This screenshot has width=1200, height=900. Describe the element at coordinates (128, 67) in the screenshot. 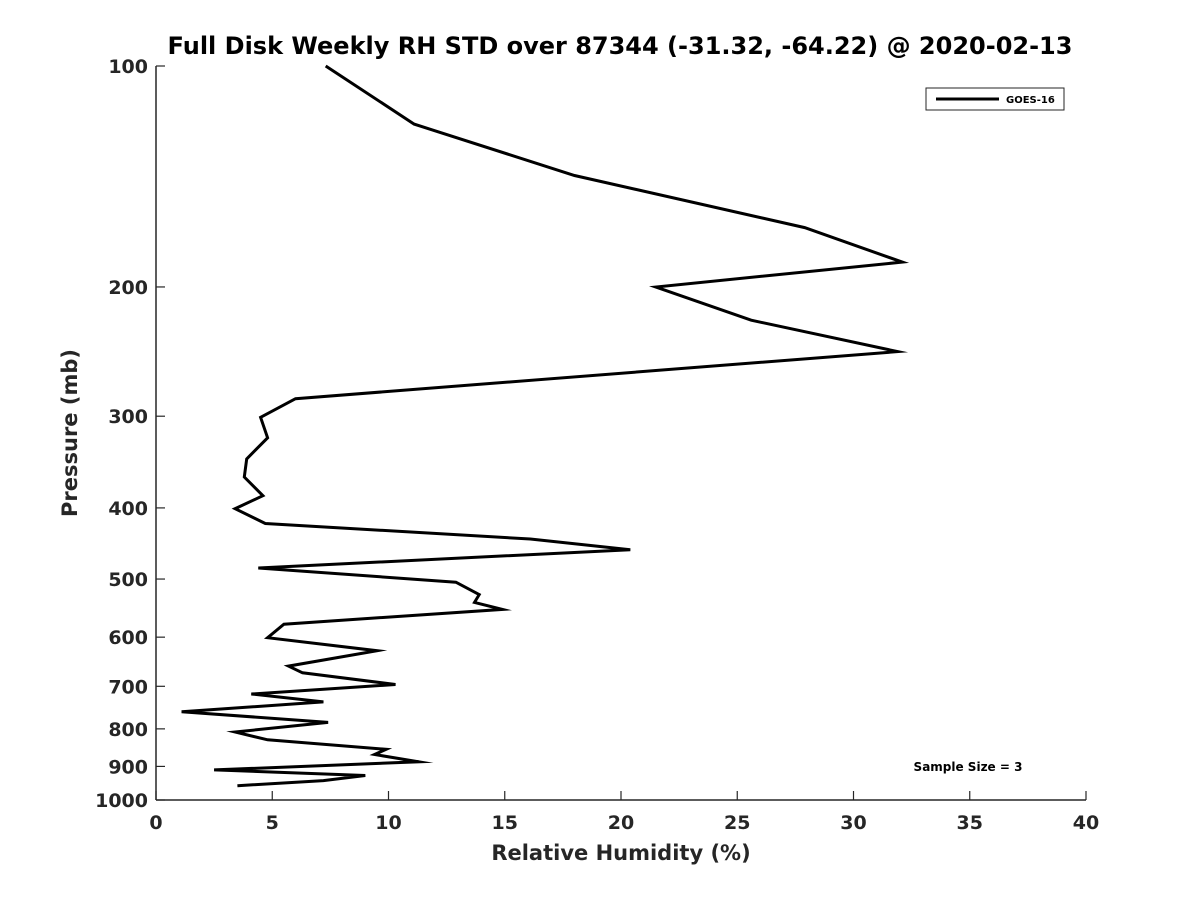

I see `y-tick-label: 100` at that location.